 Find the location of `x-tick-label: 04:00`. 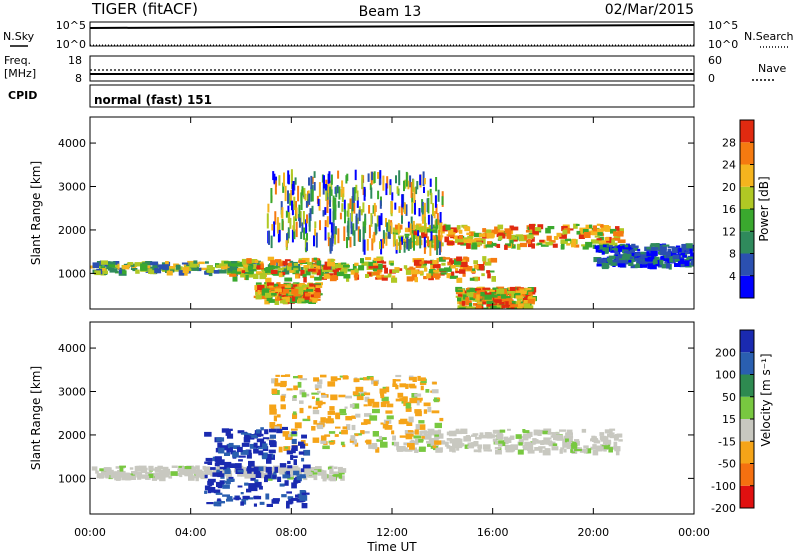

x-tick-label: 04:00 is located at coordinates (191, 532).